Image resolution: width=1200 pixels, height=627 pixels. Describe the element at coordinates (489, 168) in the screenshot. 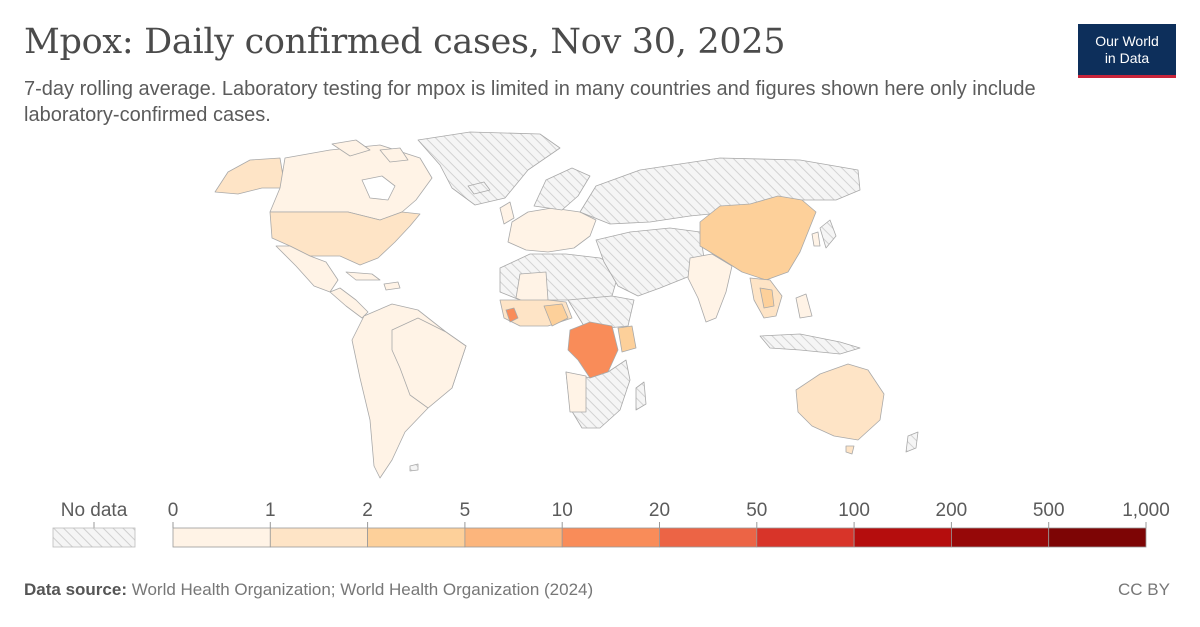

I see `region-greenland` at that location.